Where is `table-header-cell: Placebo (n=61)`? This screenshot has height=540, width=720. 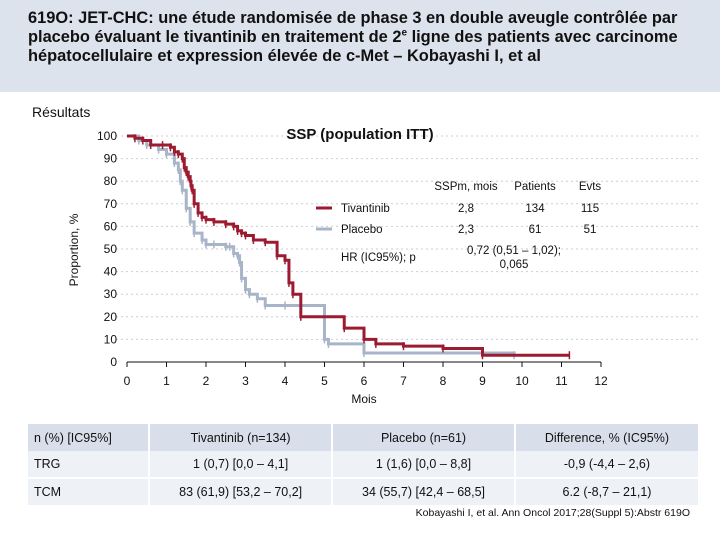 table-header-cell: Placebo (n=61) is located at coordinates (423, 437).